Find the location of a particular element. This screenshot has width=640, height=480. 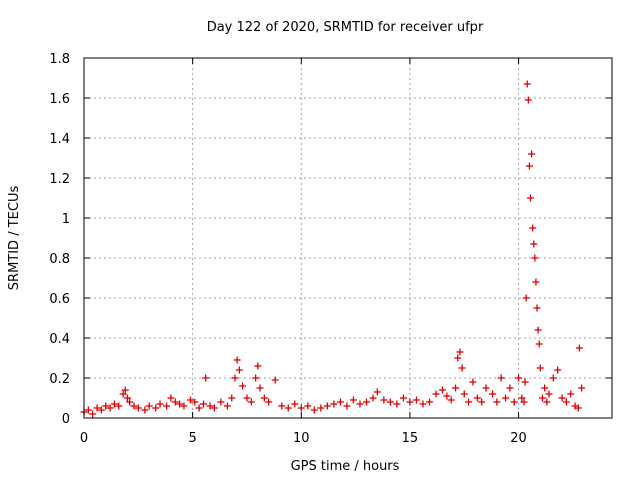

y-axis-label: SRMTID / TECUs is located at coordinates (14, 238).